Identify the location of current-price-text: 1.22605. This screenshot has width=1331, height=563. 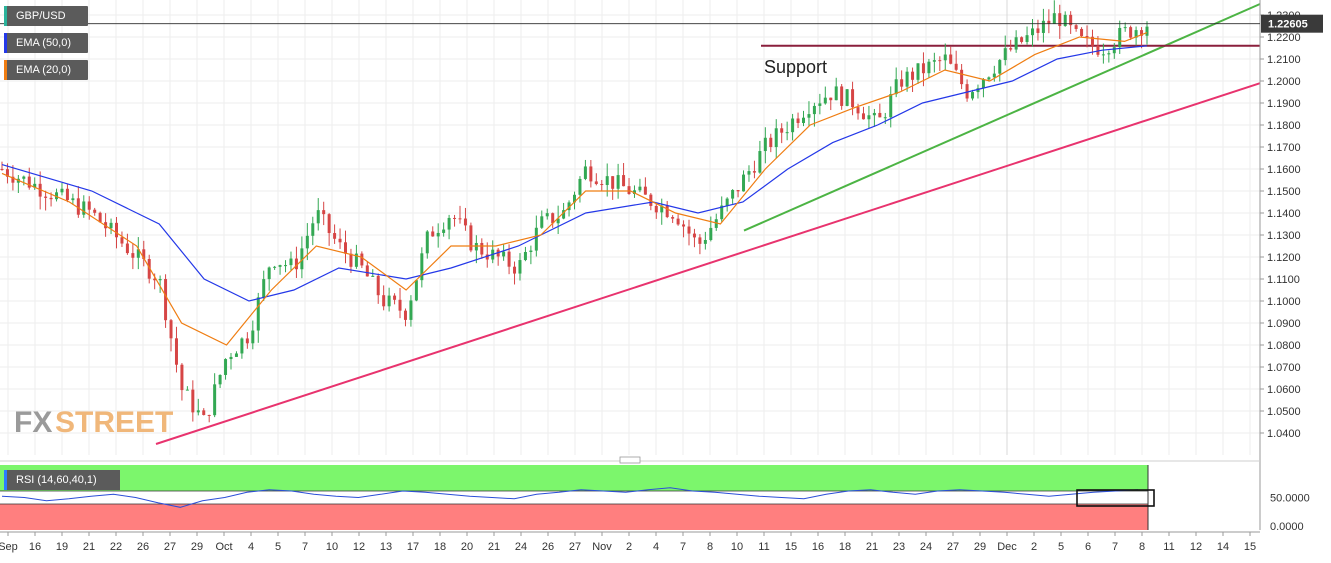
(1288, 25).